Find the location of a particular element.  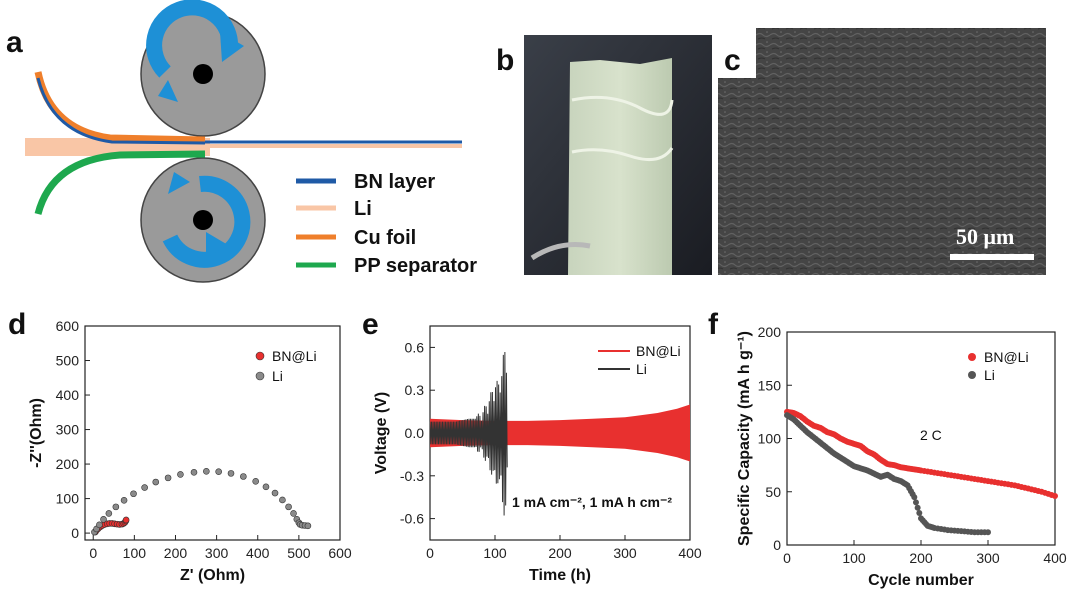

y-tick-label: 50 is located at coordinates (773, 492).